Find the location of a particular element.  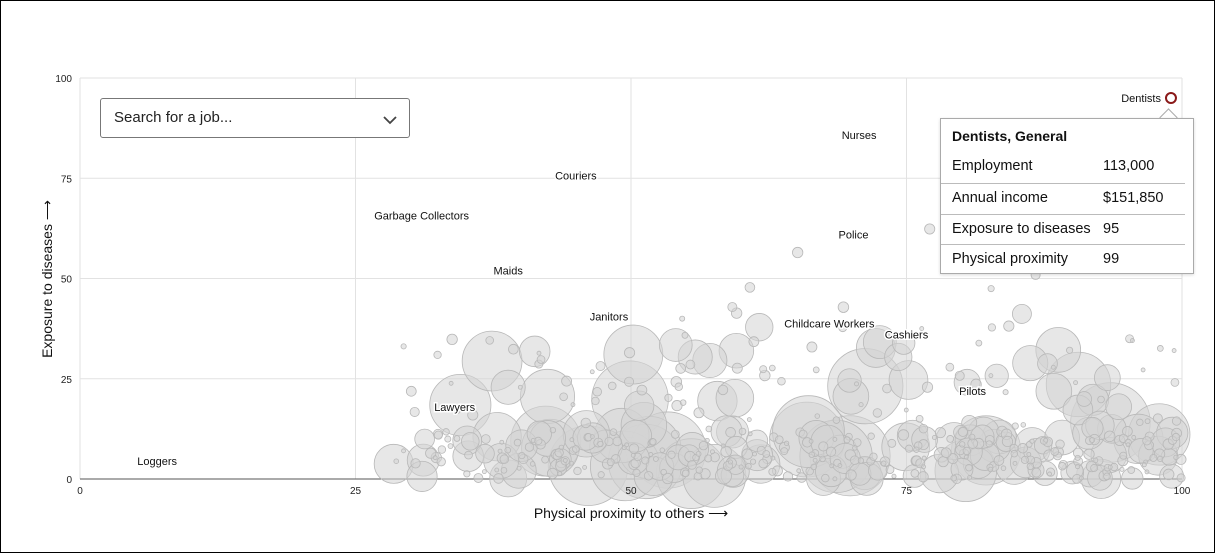

bubble-dentists is located at coordinates (1170, 98).